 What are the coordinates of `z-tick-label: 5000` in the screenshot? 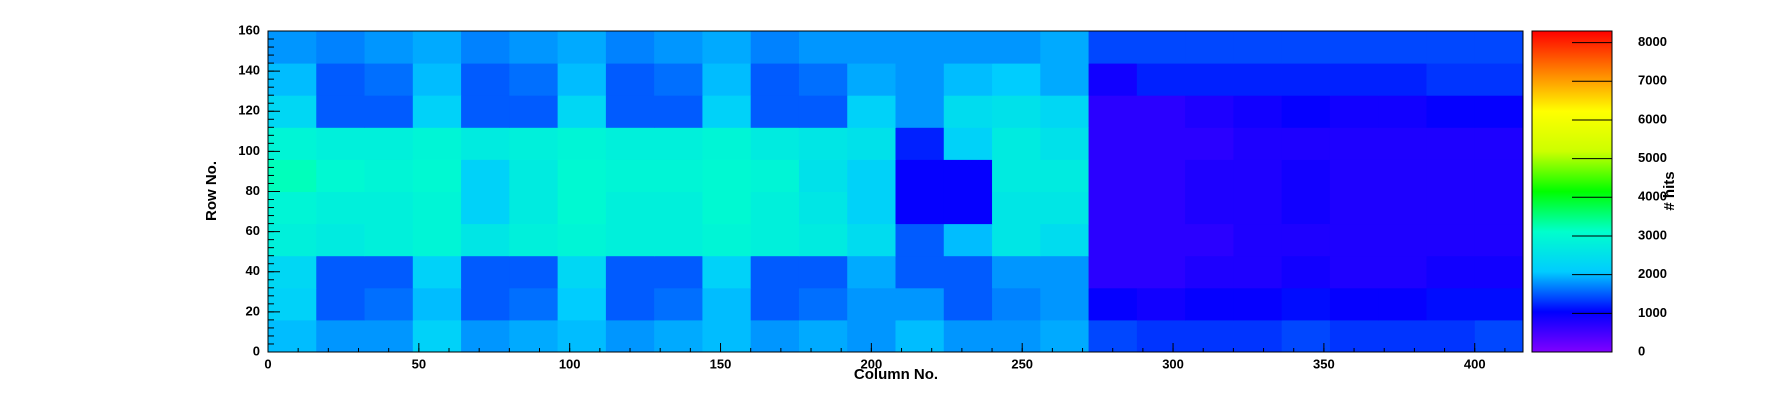 It's located at (1652, 157).